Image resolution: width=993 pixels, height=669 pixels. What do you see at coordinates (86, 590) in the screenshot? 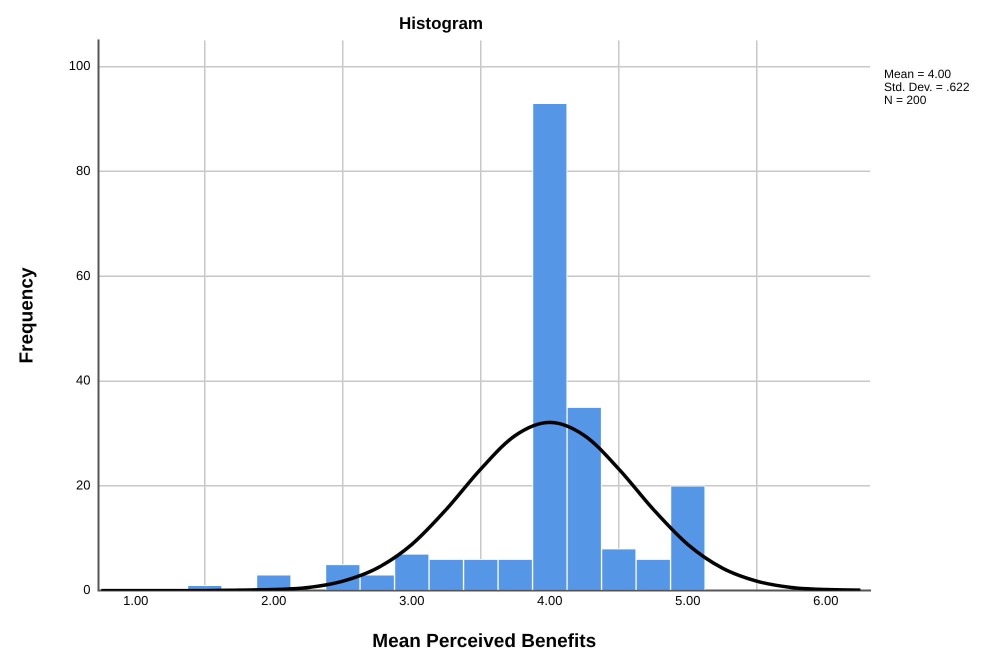
I see `y-tick-label: 0` at bounding box center [86, 590].